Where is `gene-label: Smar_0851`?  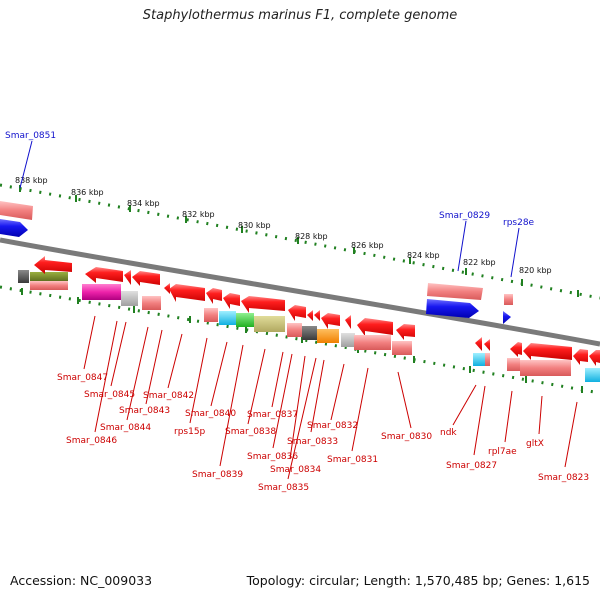 gene-label: Smar_0851 is located at coordinates (30, 136).